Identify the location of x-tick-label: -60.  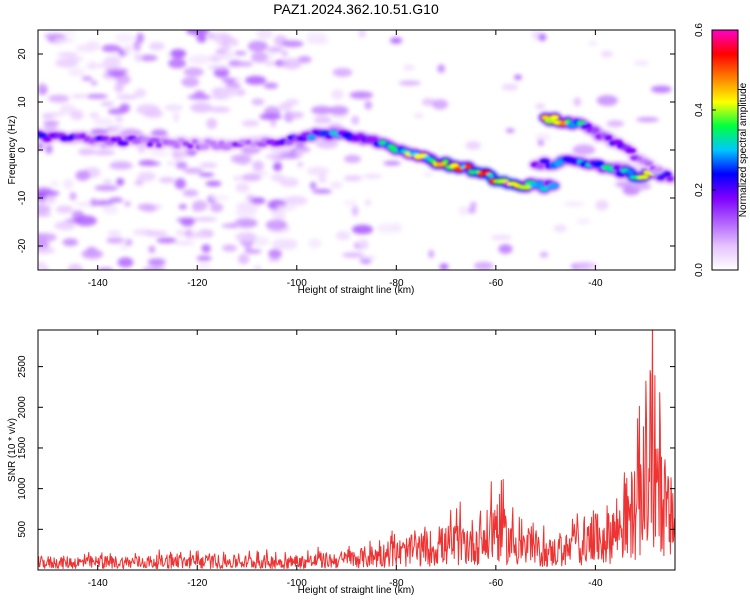
(496, 583).